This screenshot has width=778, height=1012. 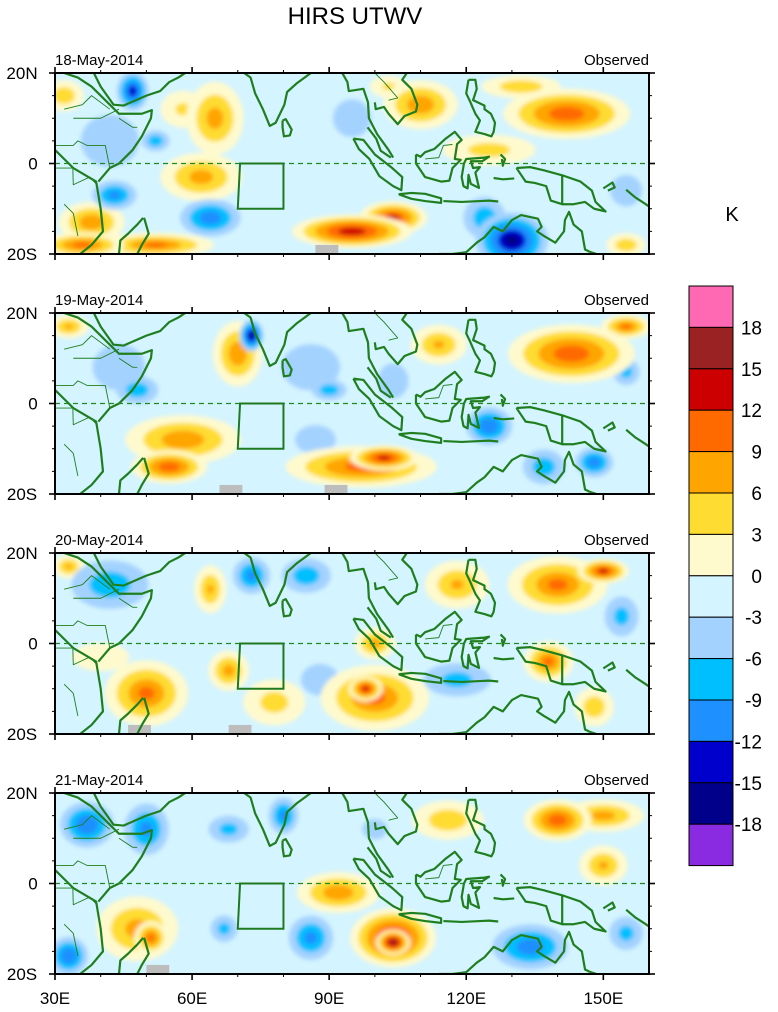 I want to click on colorbar-label: 15, so click(x=751, y=370).